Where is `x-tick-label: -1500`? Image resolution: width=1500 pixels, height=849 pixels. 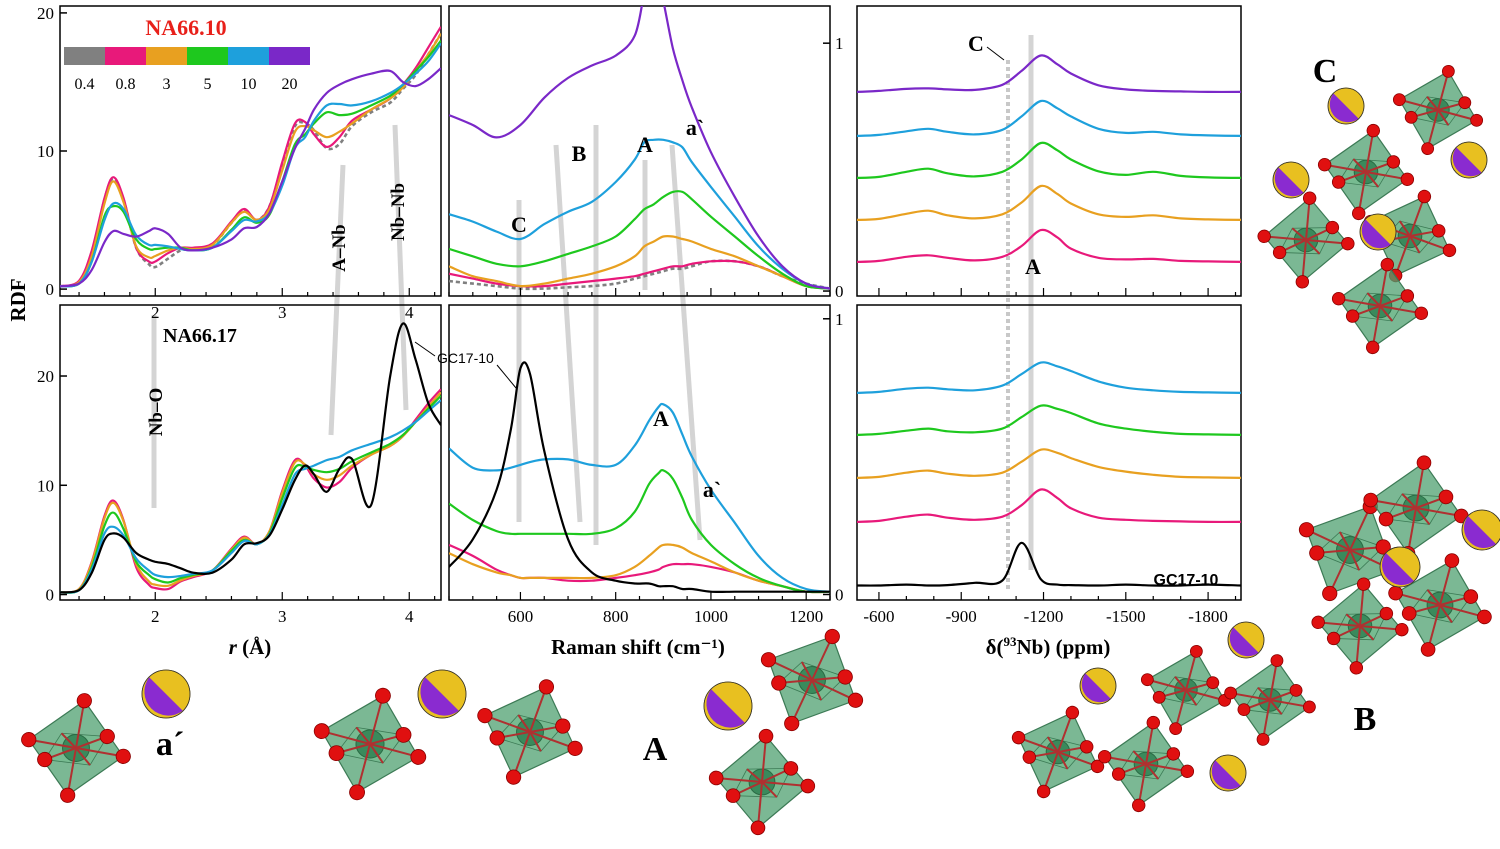
x-tick-label: -1500 is located at coordinates (1126, 616).